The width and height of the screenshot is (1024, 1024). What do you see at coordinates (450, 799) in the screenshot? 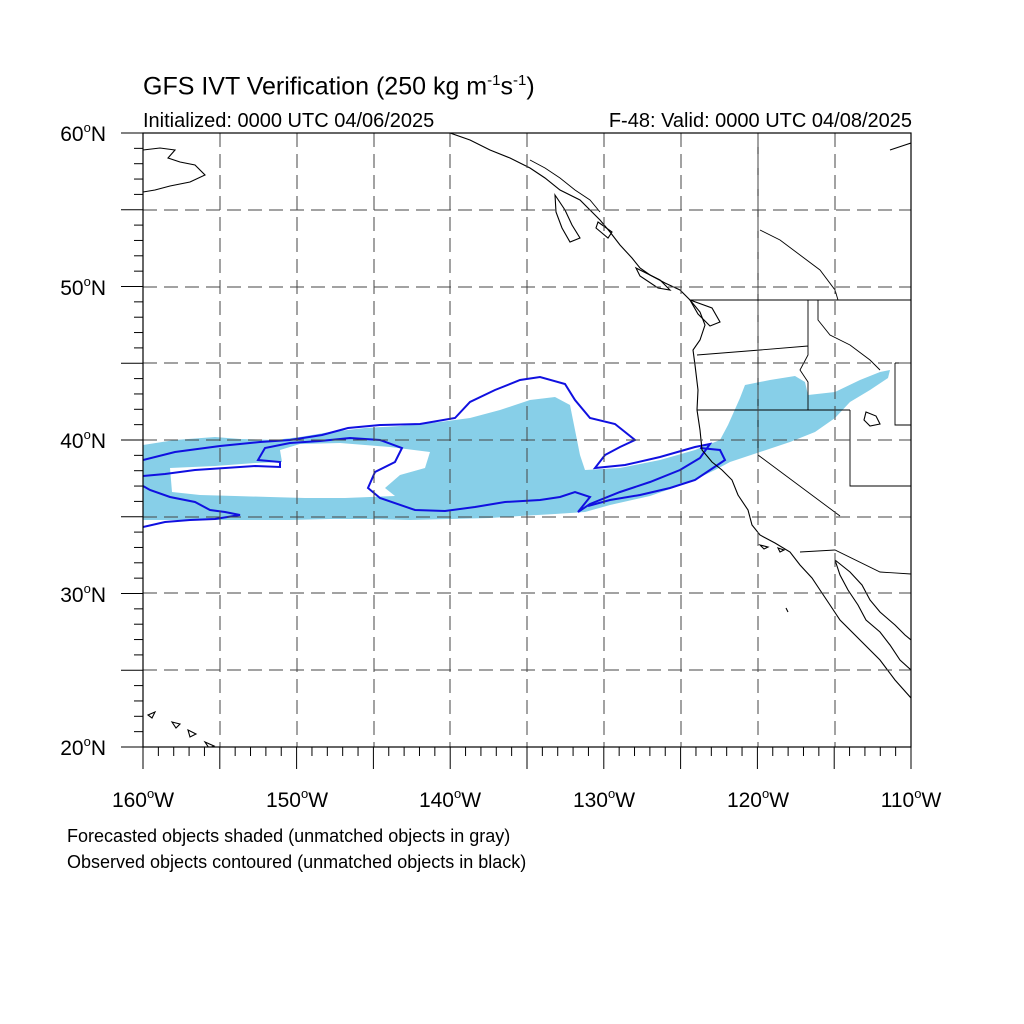
I see `lon-label-140w: 140oW` at bounding box center [450, 799].